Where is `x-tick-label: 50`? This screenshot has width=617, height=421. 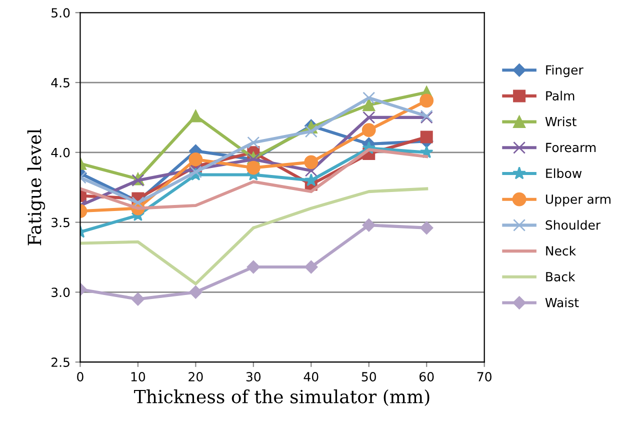
x-tick-label: 50 is located at coordinates (369, 377).